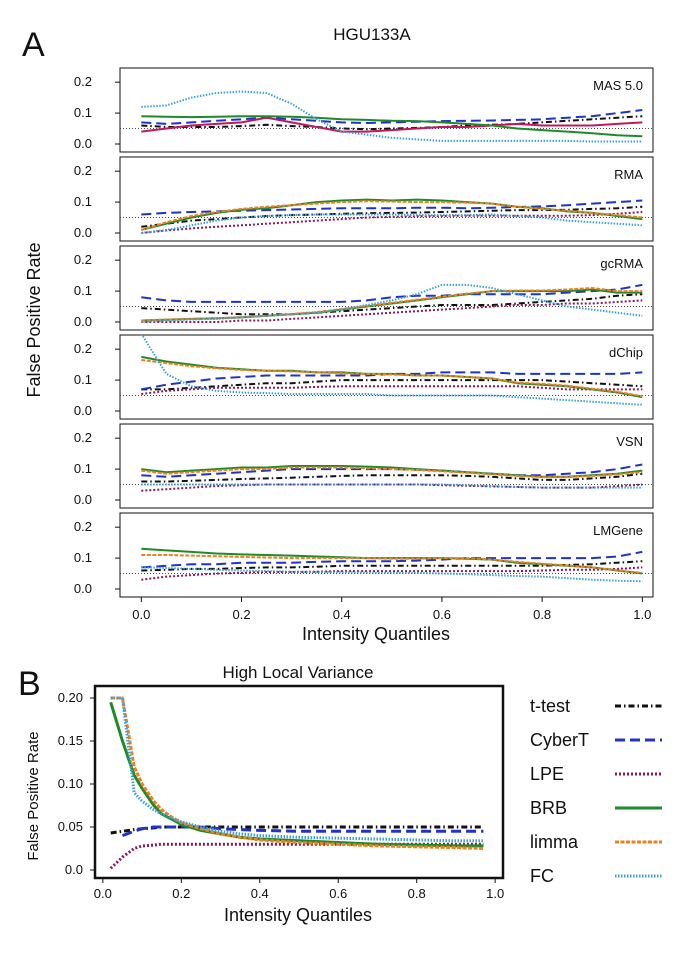 The image size is (685, 959). Describe the element at coordinates (547, 774) in the screenshot. I see `legend-label: LPE` at that location.